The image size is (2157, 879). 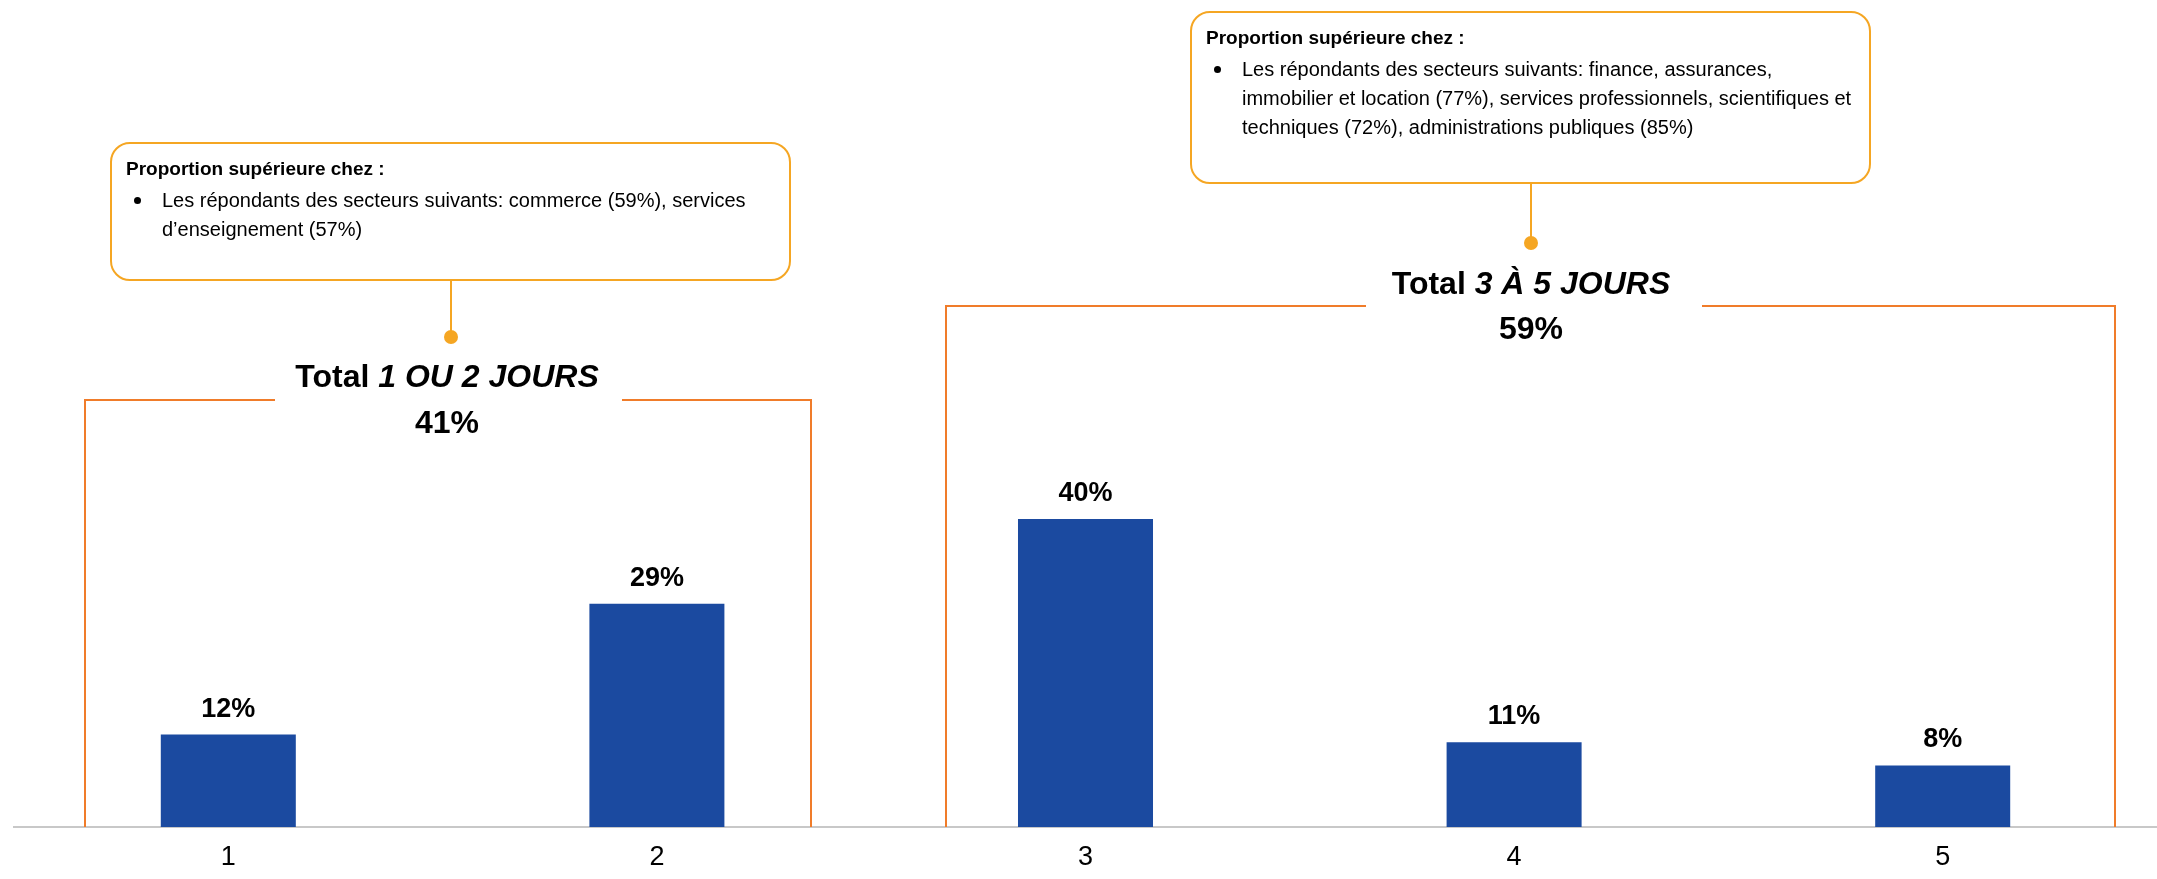 I want to click on text: 41%, so click(x=446, y=422).